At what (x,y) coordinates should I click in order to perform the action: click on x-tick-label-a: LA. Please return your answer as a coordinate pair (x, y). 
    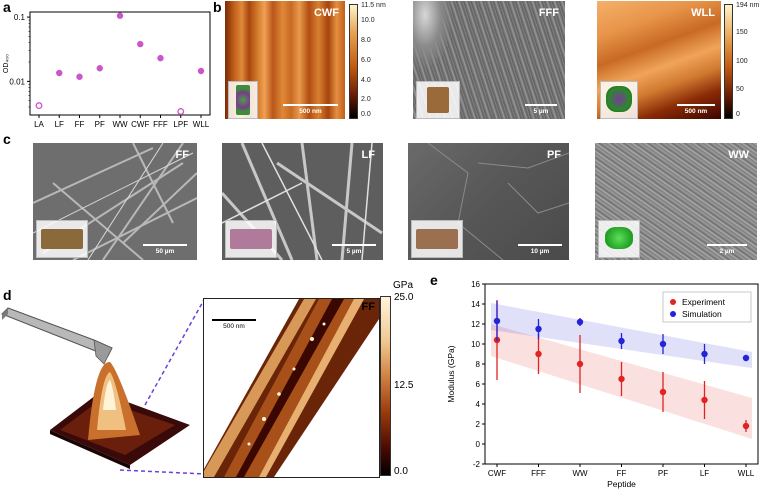
    Looking at the image, I should click on (39, 124).